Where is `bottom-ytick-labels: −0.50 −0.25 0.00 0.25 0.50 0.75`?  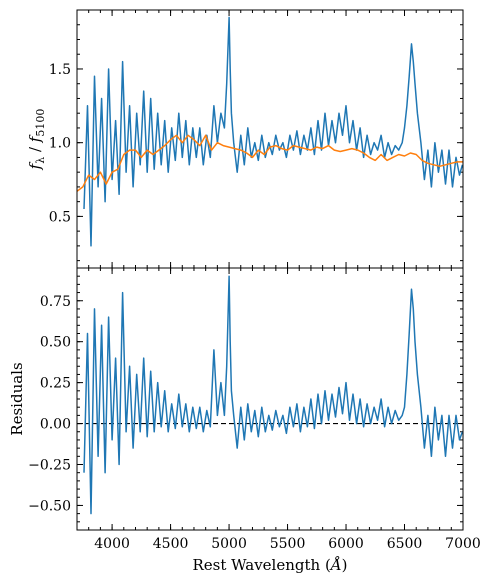
bottom-ytick-labels: −0.50 −0.25 0.00 0.25 0.50 0.75 is located at coordinates (49, 404).